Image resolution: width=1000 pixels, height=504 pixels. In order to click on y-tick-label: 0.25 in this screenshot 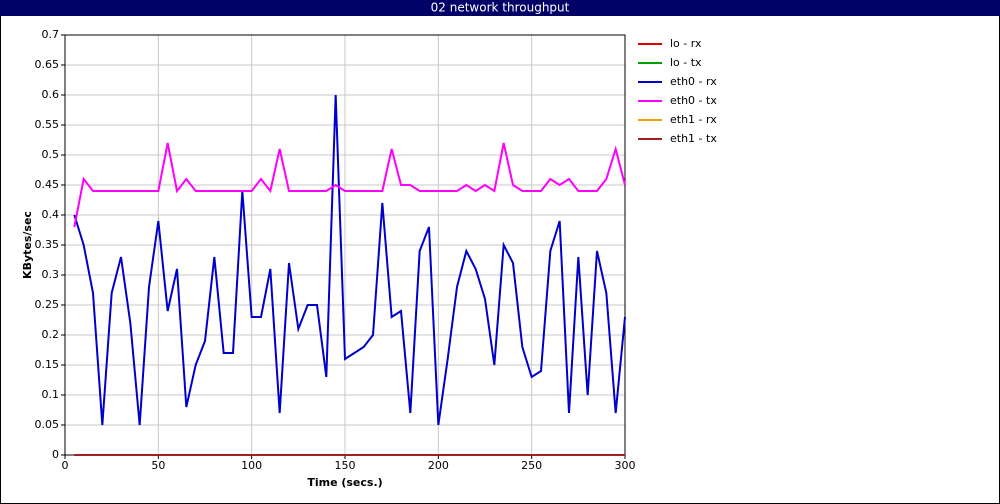, I will do `click(47, 304)`.